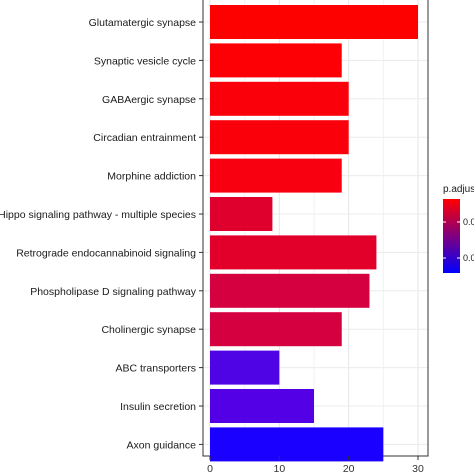  Describe the element at coordinates (210, 468) in the screenshot. I see `x-tick-label: 0` at that location.